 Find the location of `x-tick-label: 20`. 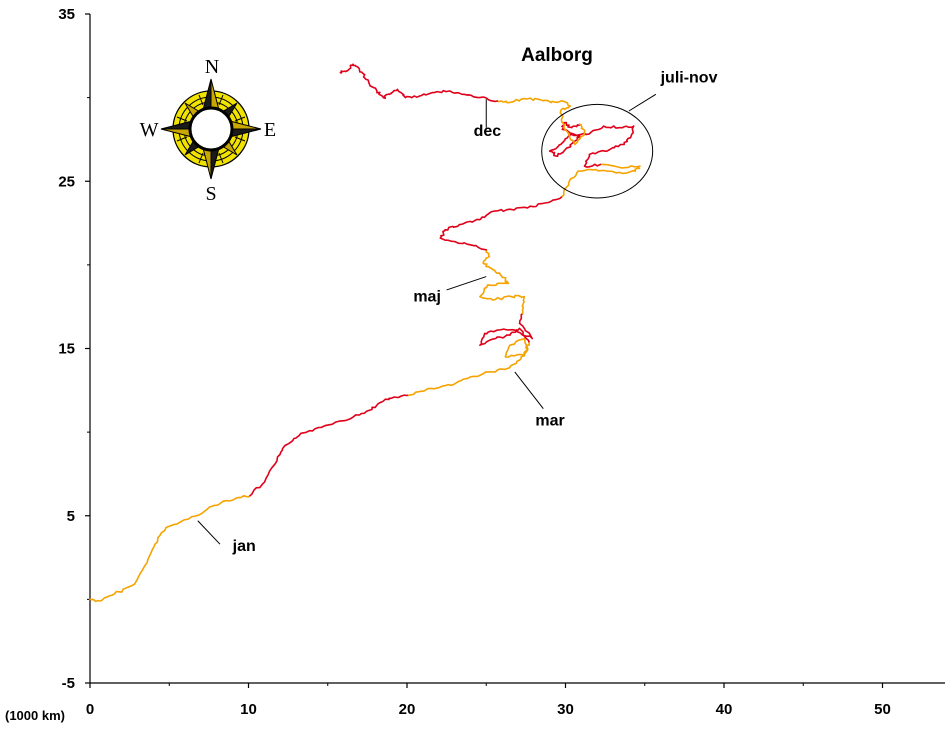

x-tick-label: 20 is located at coordinates (407, 709).